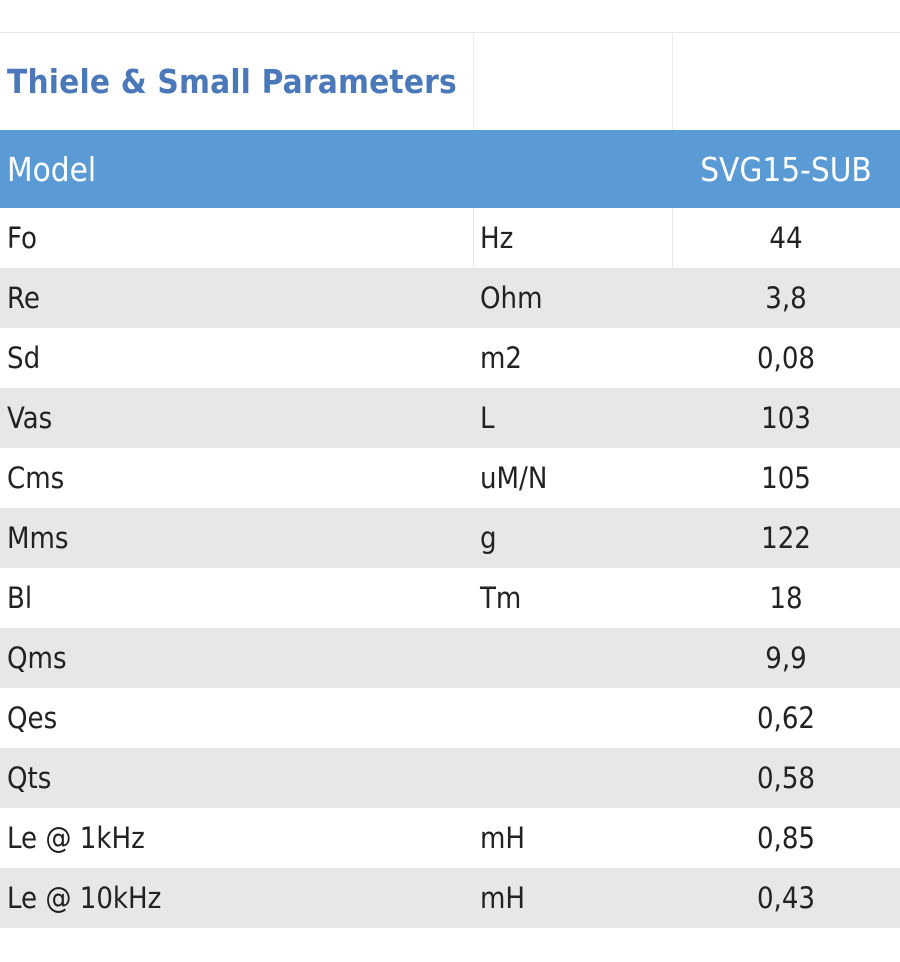 The image size is (900, 962). Describe the element at coordinates (786, 658) in the screenshot. I see `param-value: 9,9` at that location.